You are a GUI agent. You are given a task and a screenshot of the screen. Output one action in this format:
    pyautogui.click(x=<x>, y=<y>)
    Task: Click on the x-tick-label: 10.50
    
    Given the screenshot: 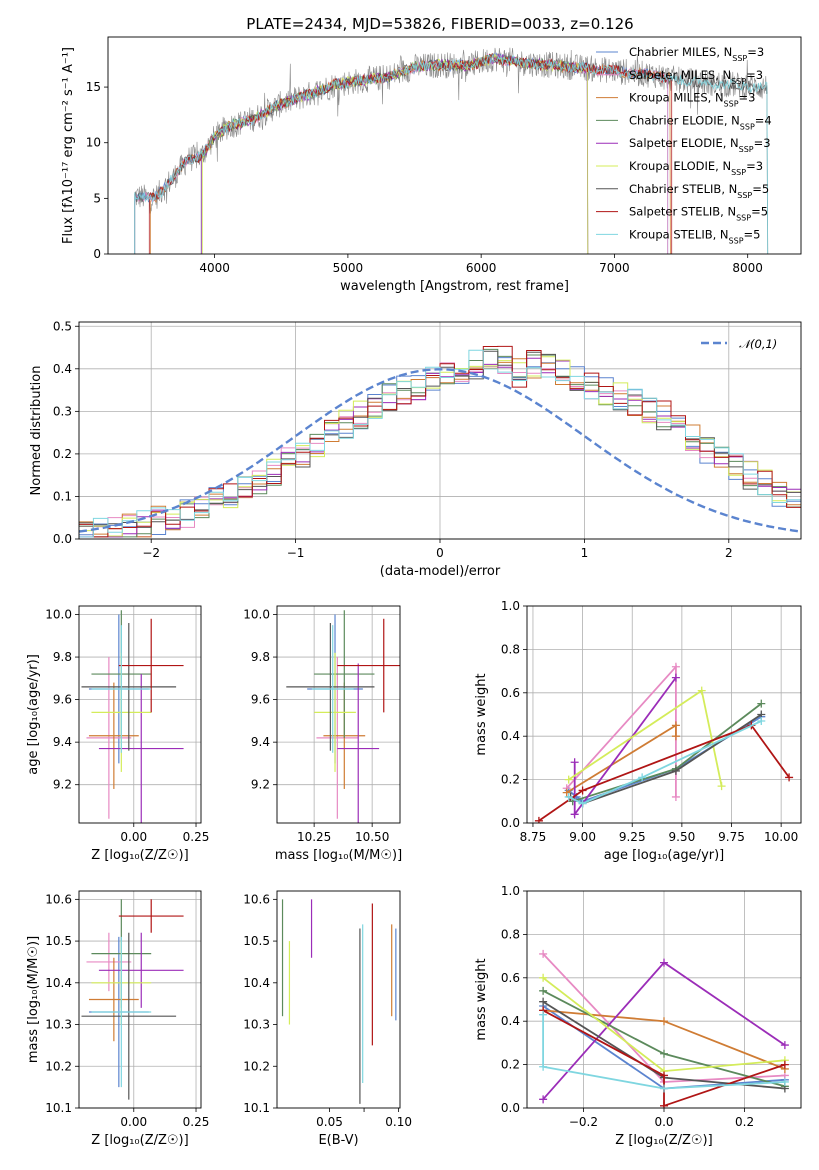 What is the action you would take?
    pyautogui.click(x=372, y=837)
    